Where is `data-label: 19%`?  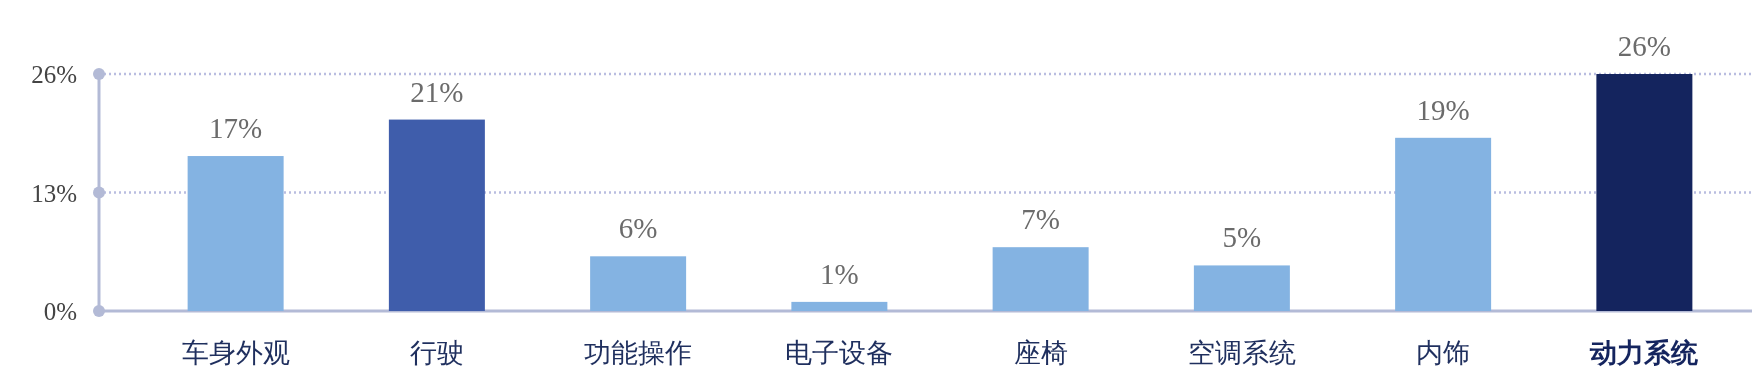
data-label: 19% is located at coordinates (1443, 109).